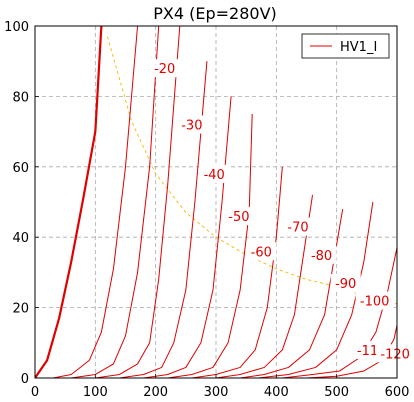 The image size is (414, 402). What do you see at coordinates (276, 392) in the screenshot?
I see `x-tick-label: 400` at bounding box center [276, 392].